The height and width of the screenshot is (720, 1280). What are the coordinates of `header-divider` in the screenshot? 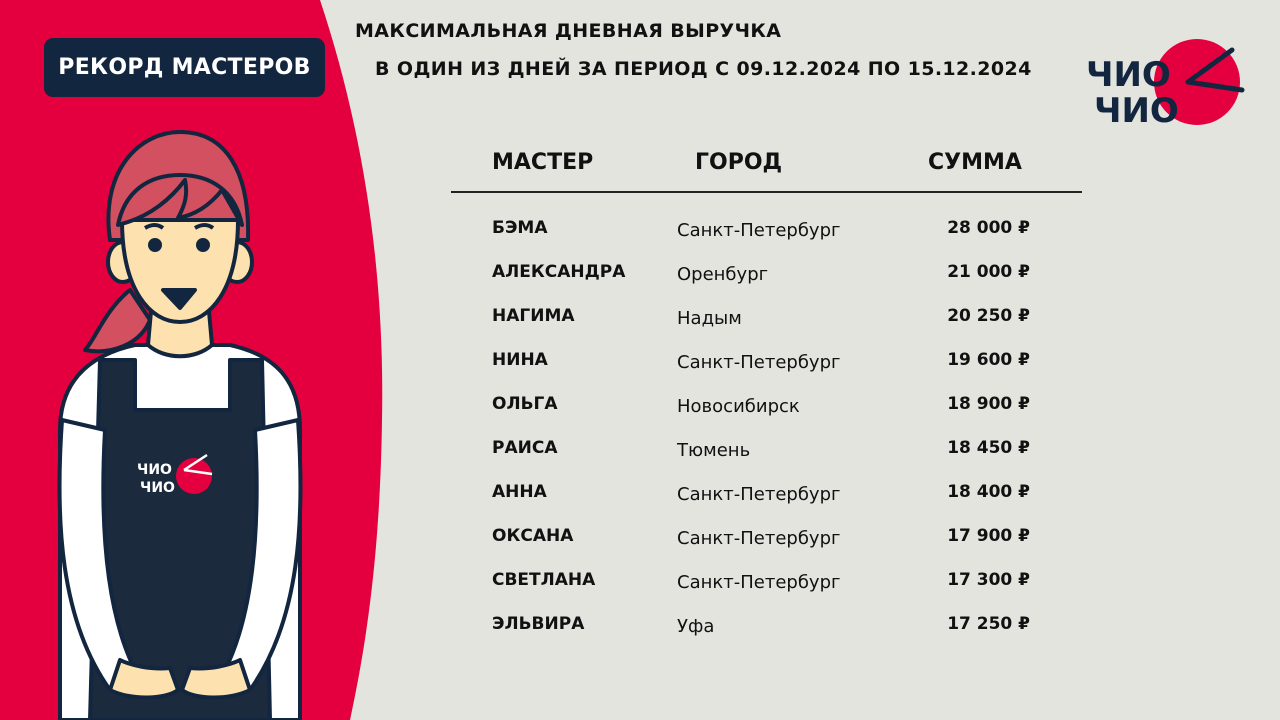 It's located at (766, 192).